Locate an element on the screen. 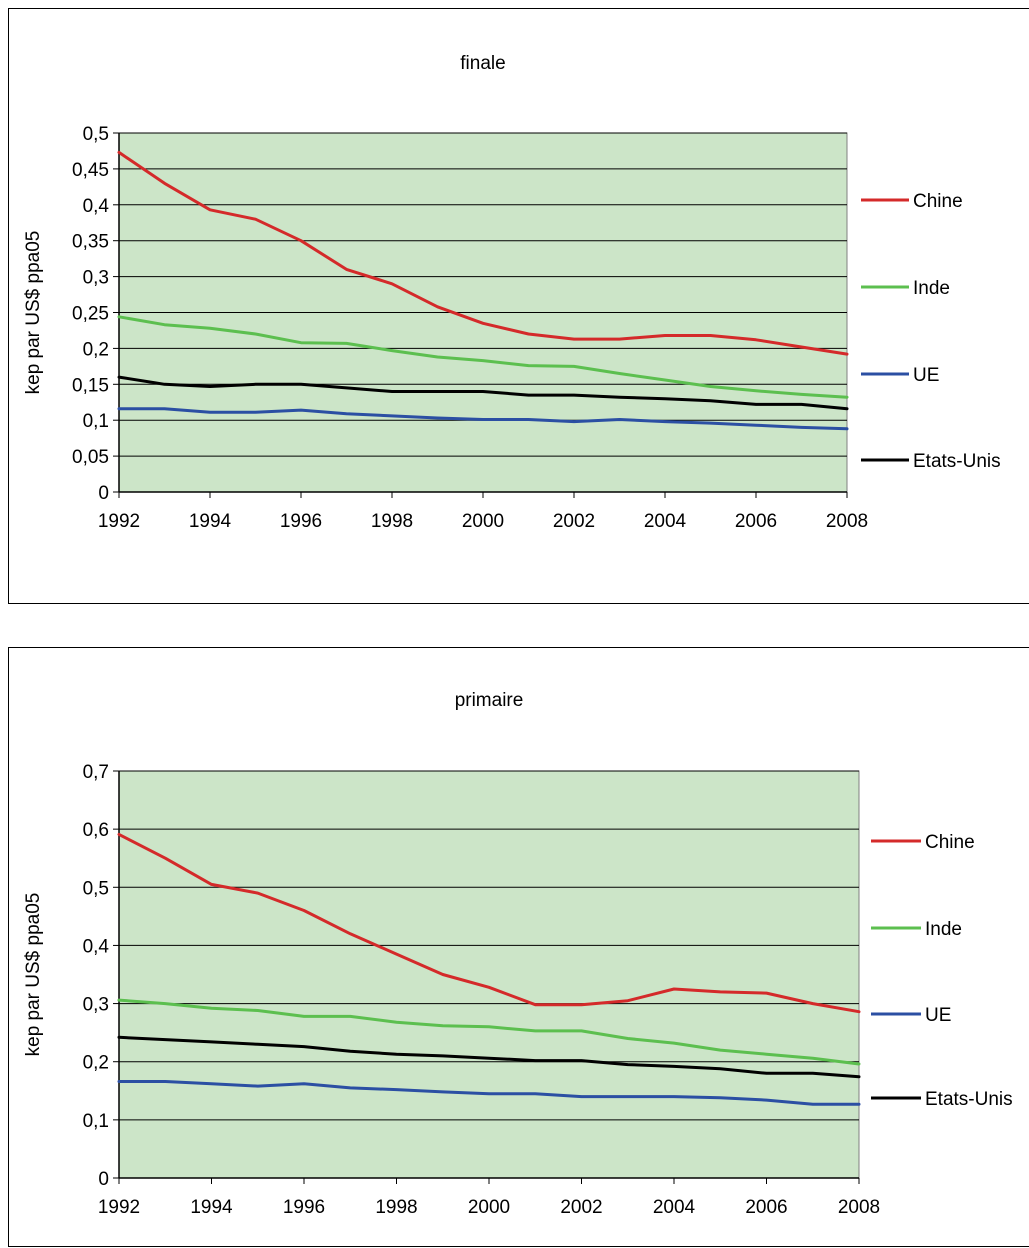 The image size is (1029, 1248). y-tick-label: 0,15 is located at coordinates (90, 385).